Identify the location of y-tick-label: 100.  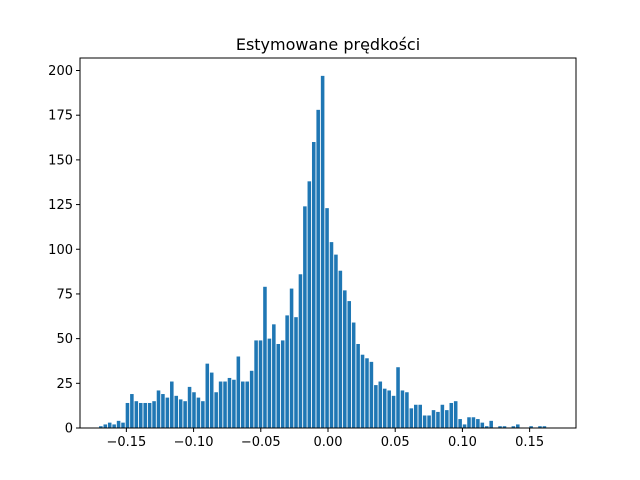
(60, 250).